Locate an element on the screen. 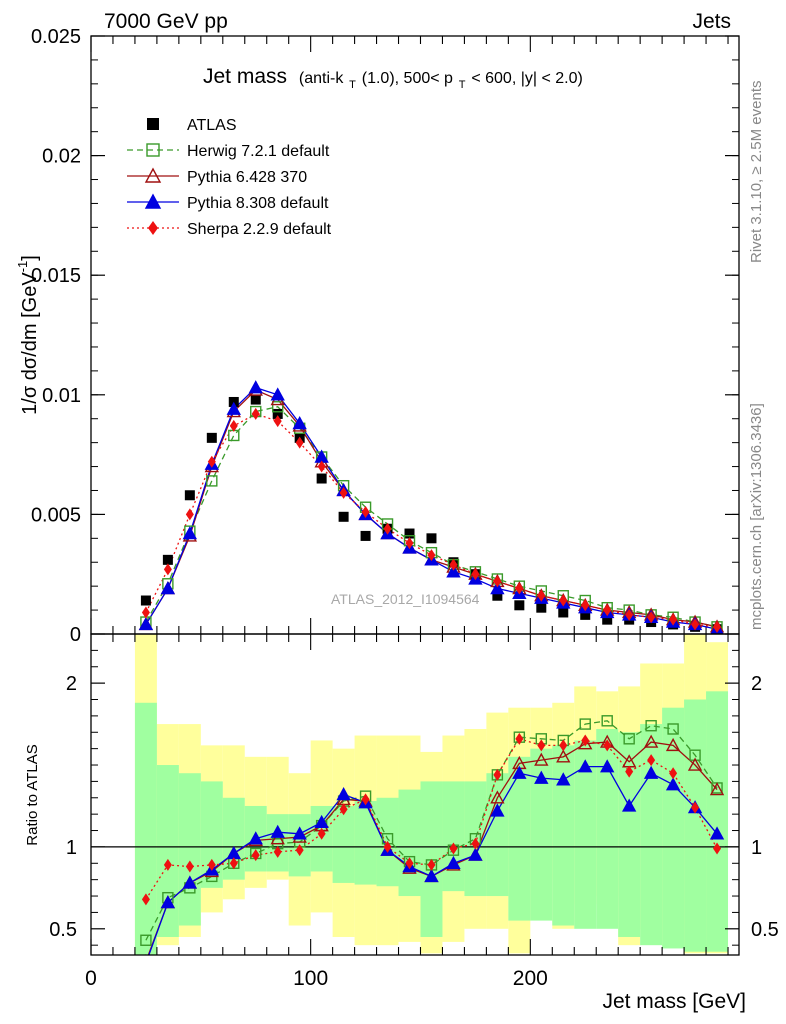 This screenshot has width=786, height=1024. main-ytick-label: 0.025 is located at coordinates (56, 37).